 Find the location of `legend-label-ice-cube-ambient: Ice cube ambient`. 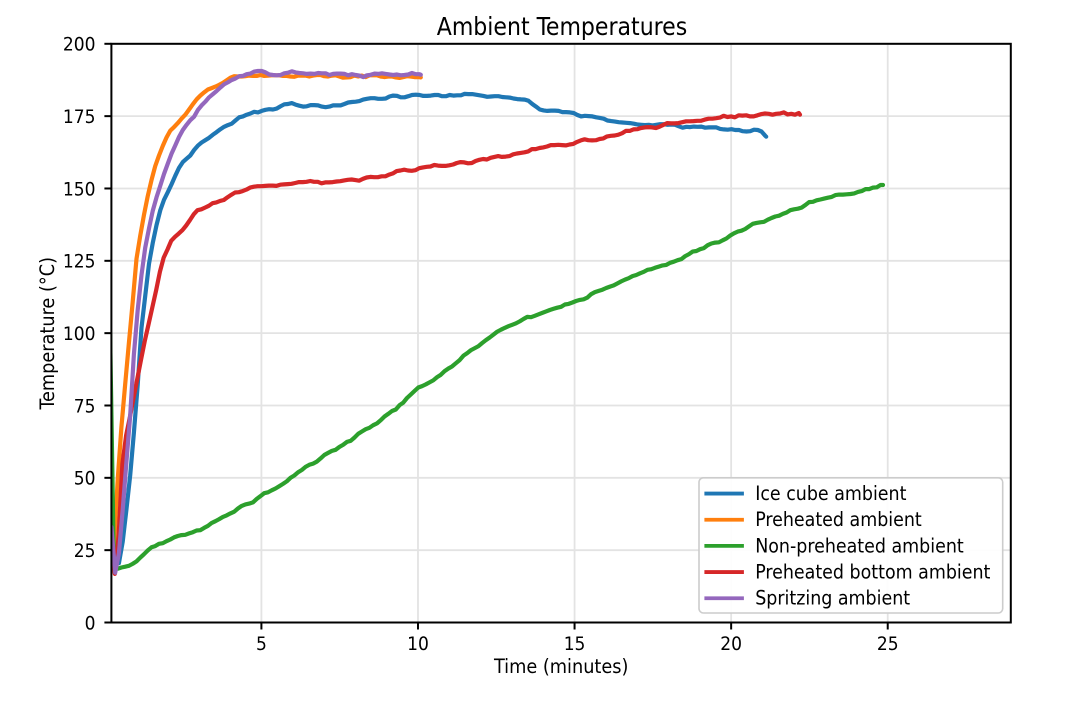

legend-label-ice-cube-ambient: Ice cube ambient is located at coordinates (830, 493).